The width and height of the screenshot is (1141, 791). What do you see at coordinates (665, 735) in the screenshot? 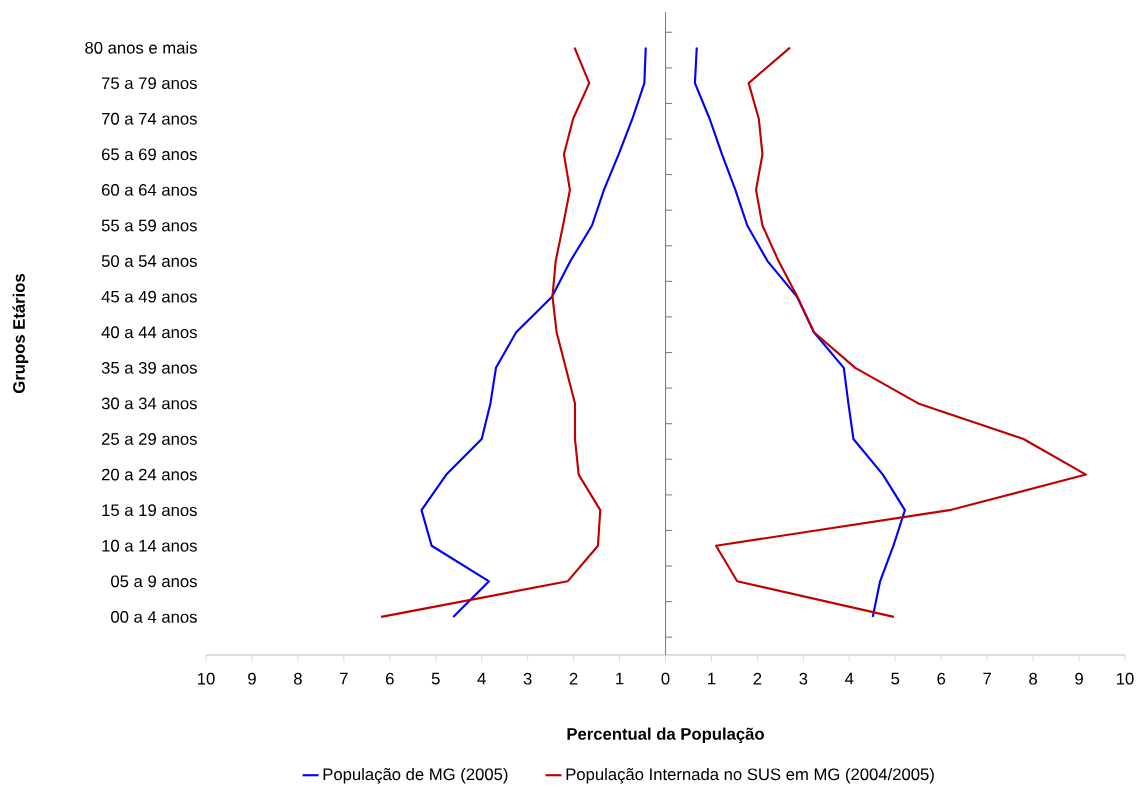
I see `x-axis-title: Percentual da População` at bounding box center [665, 735].